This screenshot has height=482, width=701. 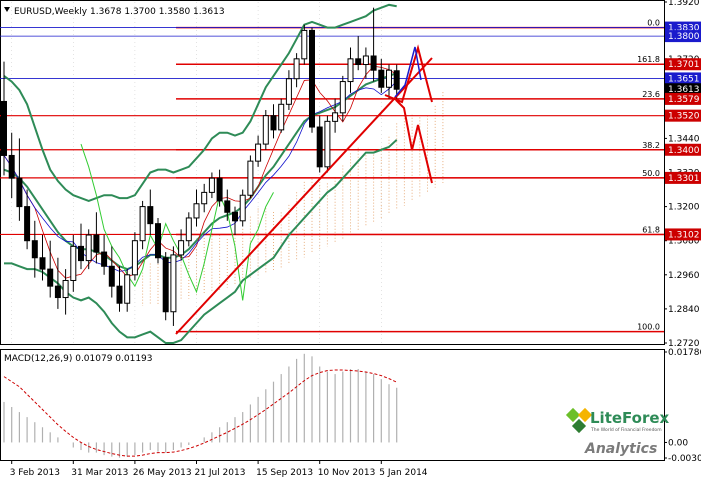 What do you see at coordinates (648, 327) in the screenshot?
I see `fibonacci-level-label: 100.0` at bounding box center [648, 327].